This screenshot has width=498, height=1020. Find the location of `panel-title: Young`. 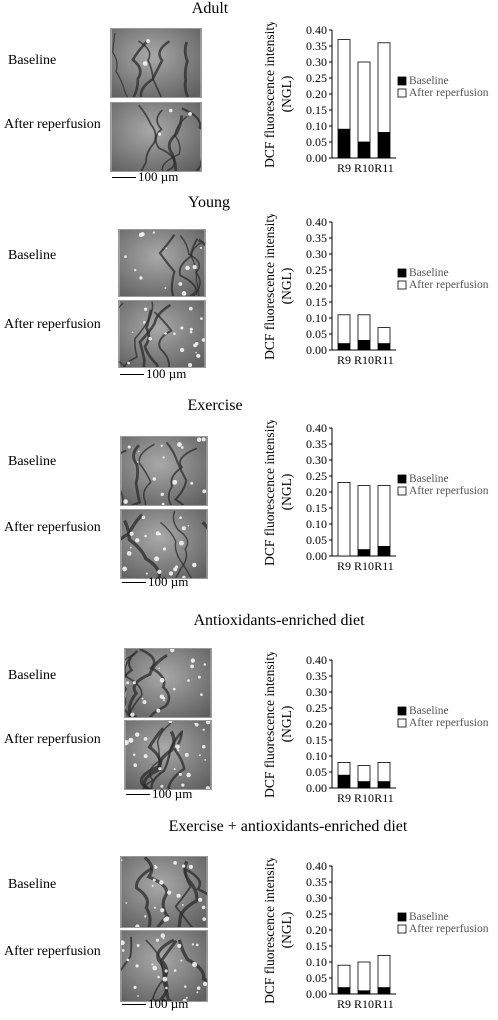

panel-title: Young is located at coordinates (209, 202).